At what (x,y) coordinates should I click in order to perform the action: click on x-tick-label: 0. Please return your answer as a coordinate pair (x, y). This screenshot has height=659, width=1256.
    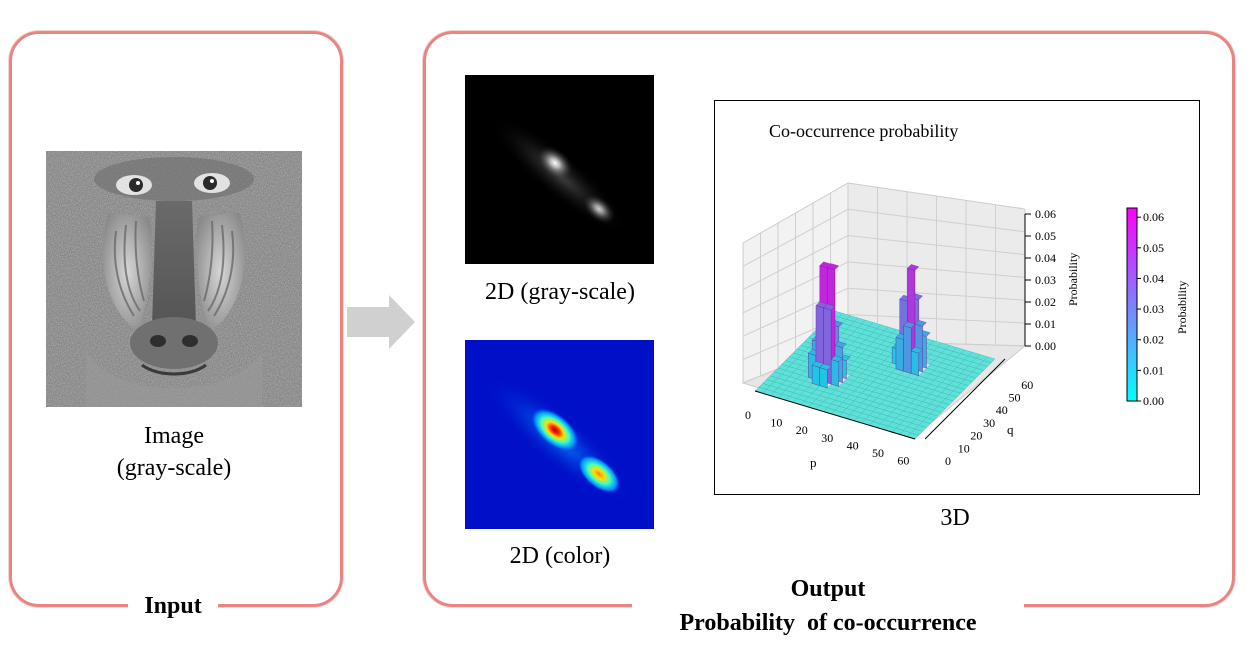
    Looking at the image, I should click on (748, 415).